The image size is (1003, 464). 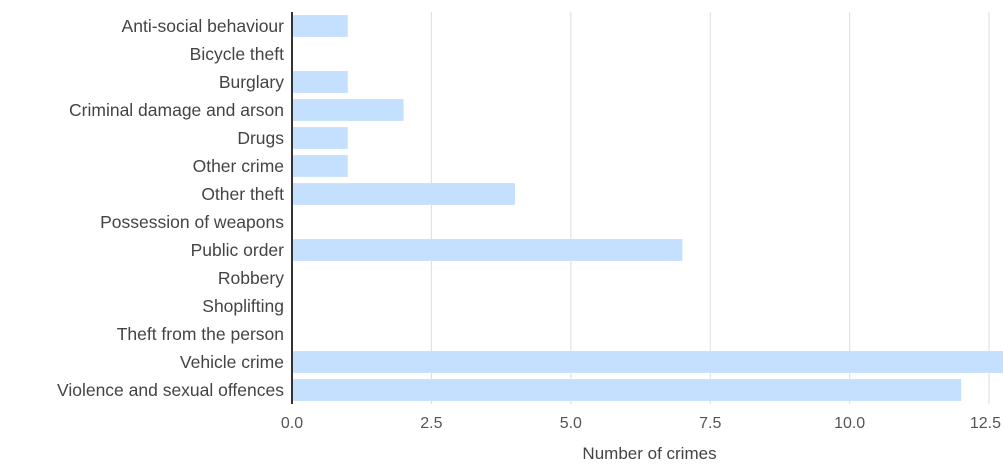 What do you see at coordinates (710, 423) in the screenshot?
I see `x-tick-label: 7.5` at bounding box center [710, 423].